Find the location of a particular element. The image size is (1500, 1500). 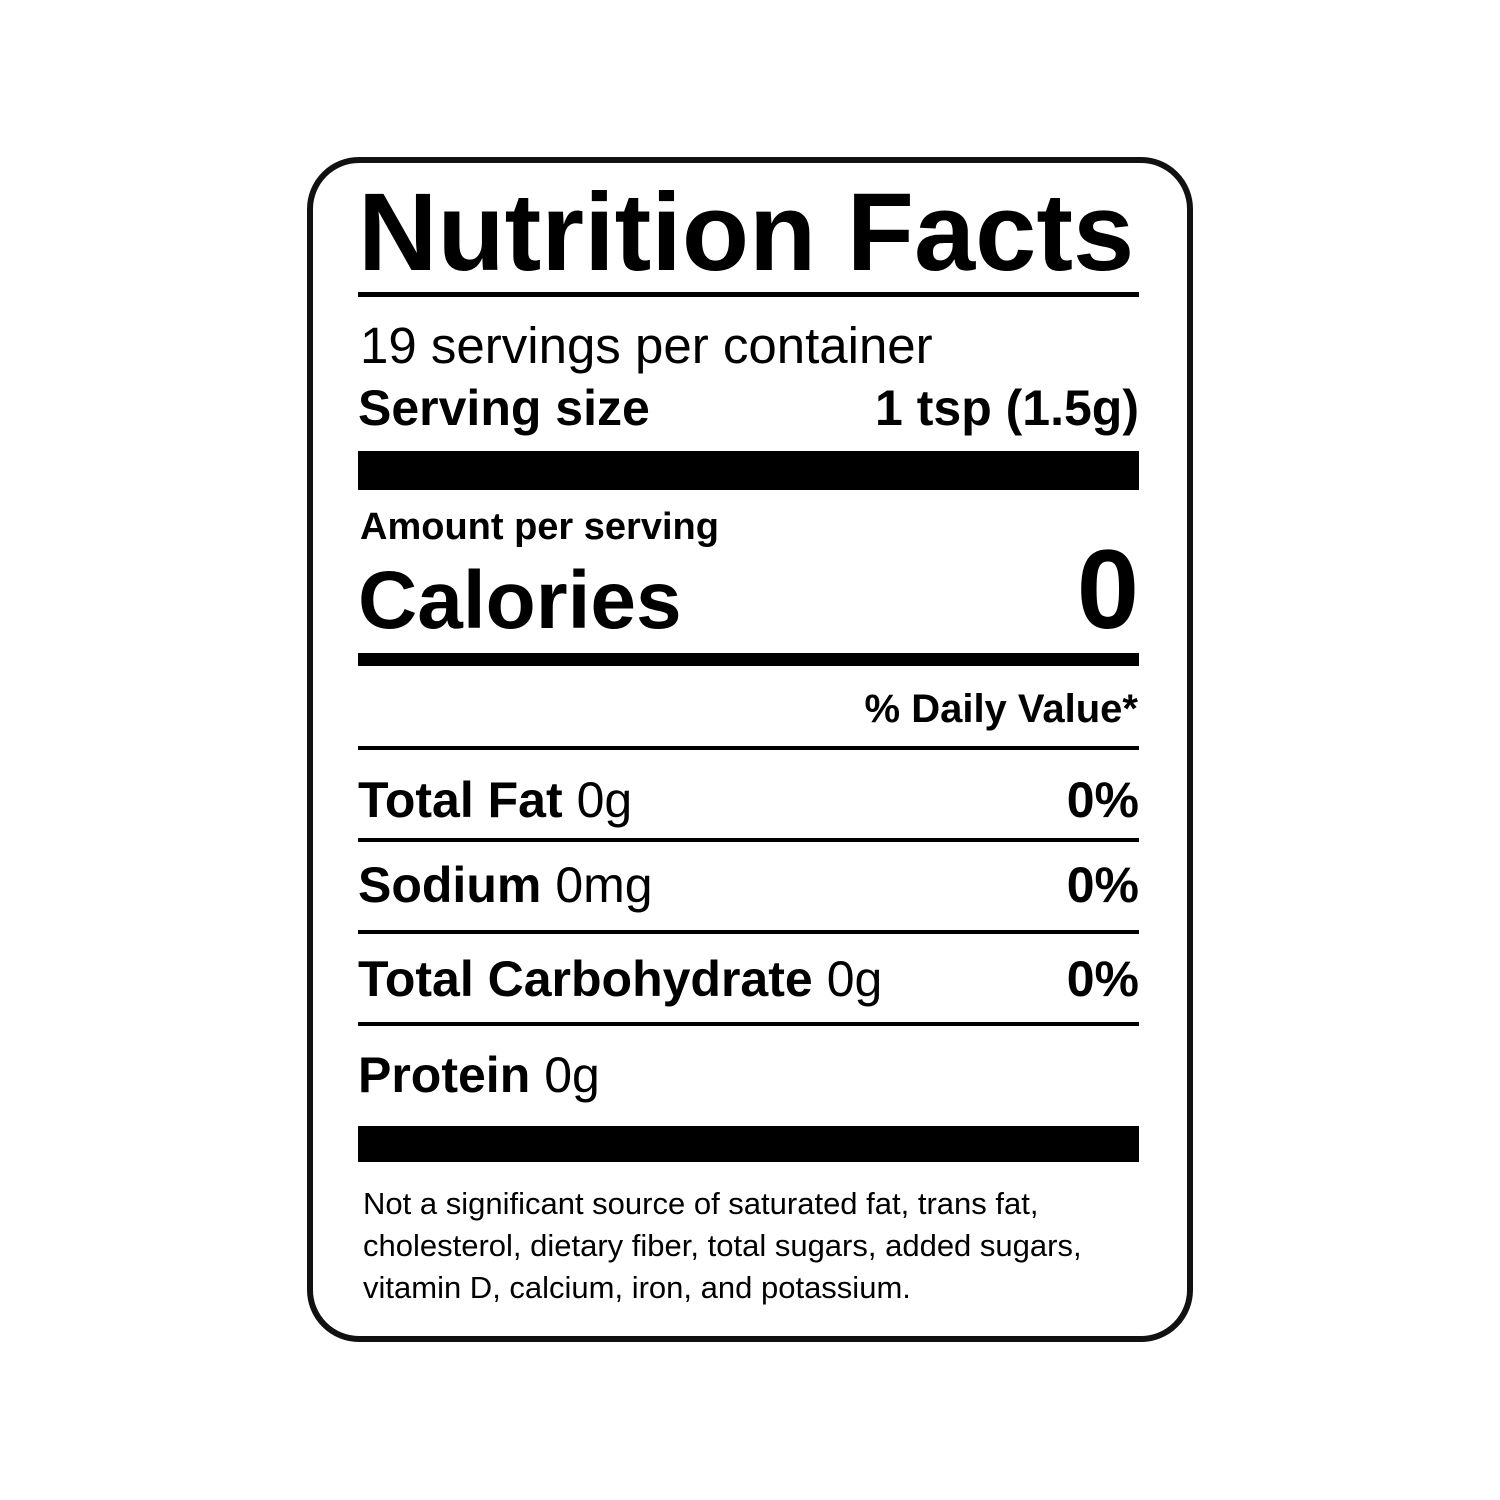

nutrient-row-sodium: Sodium 0mg 0% is located at coordinates (748, 885).